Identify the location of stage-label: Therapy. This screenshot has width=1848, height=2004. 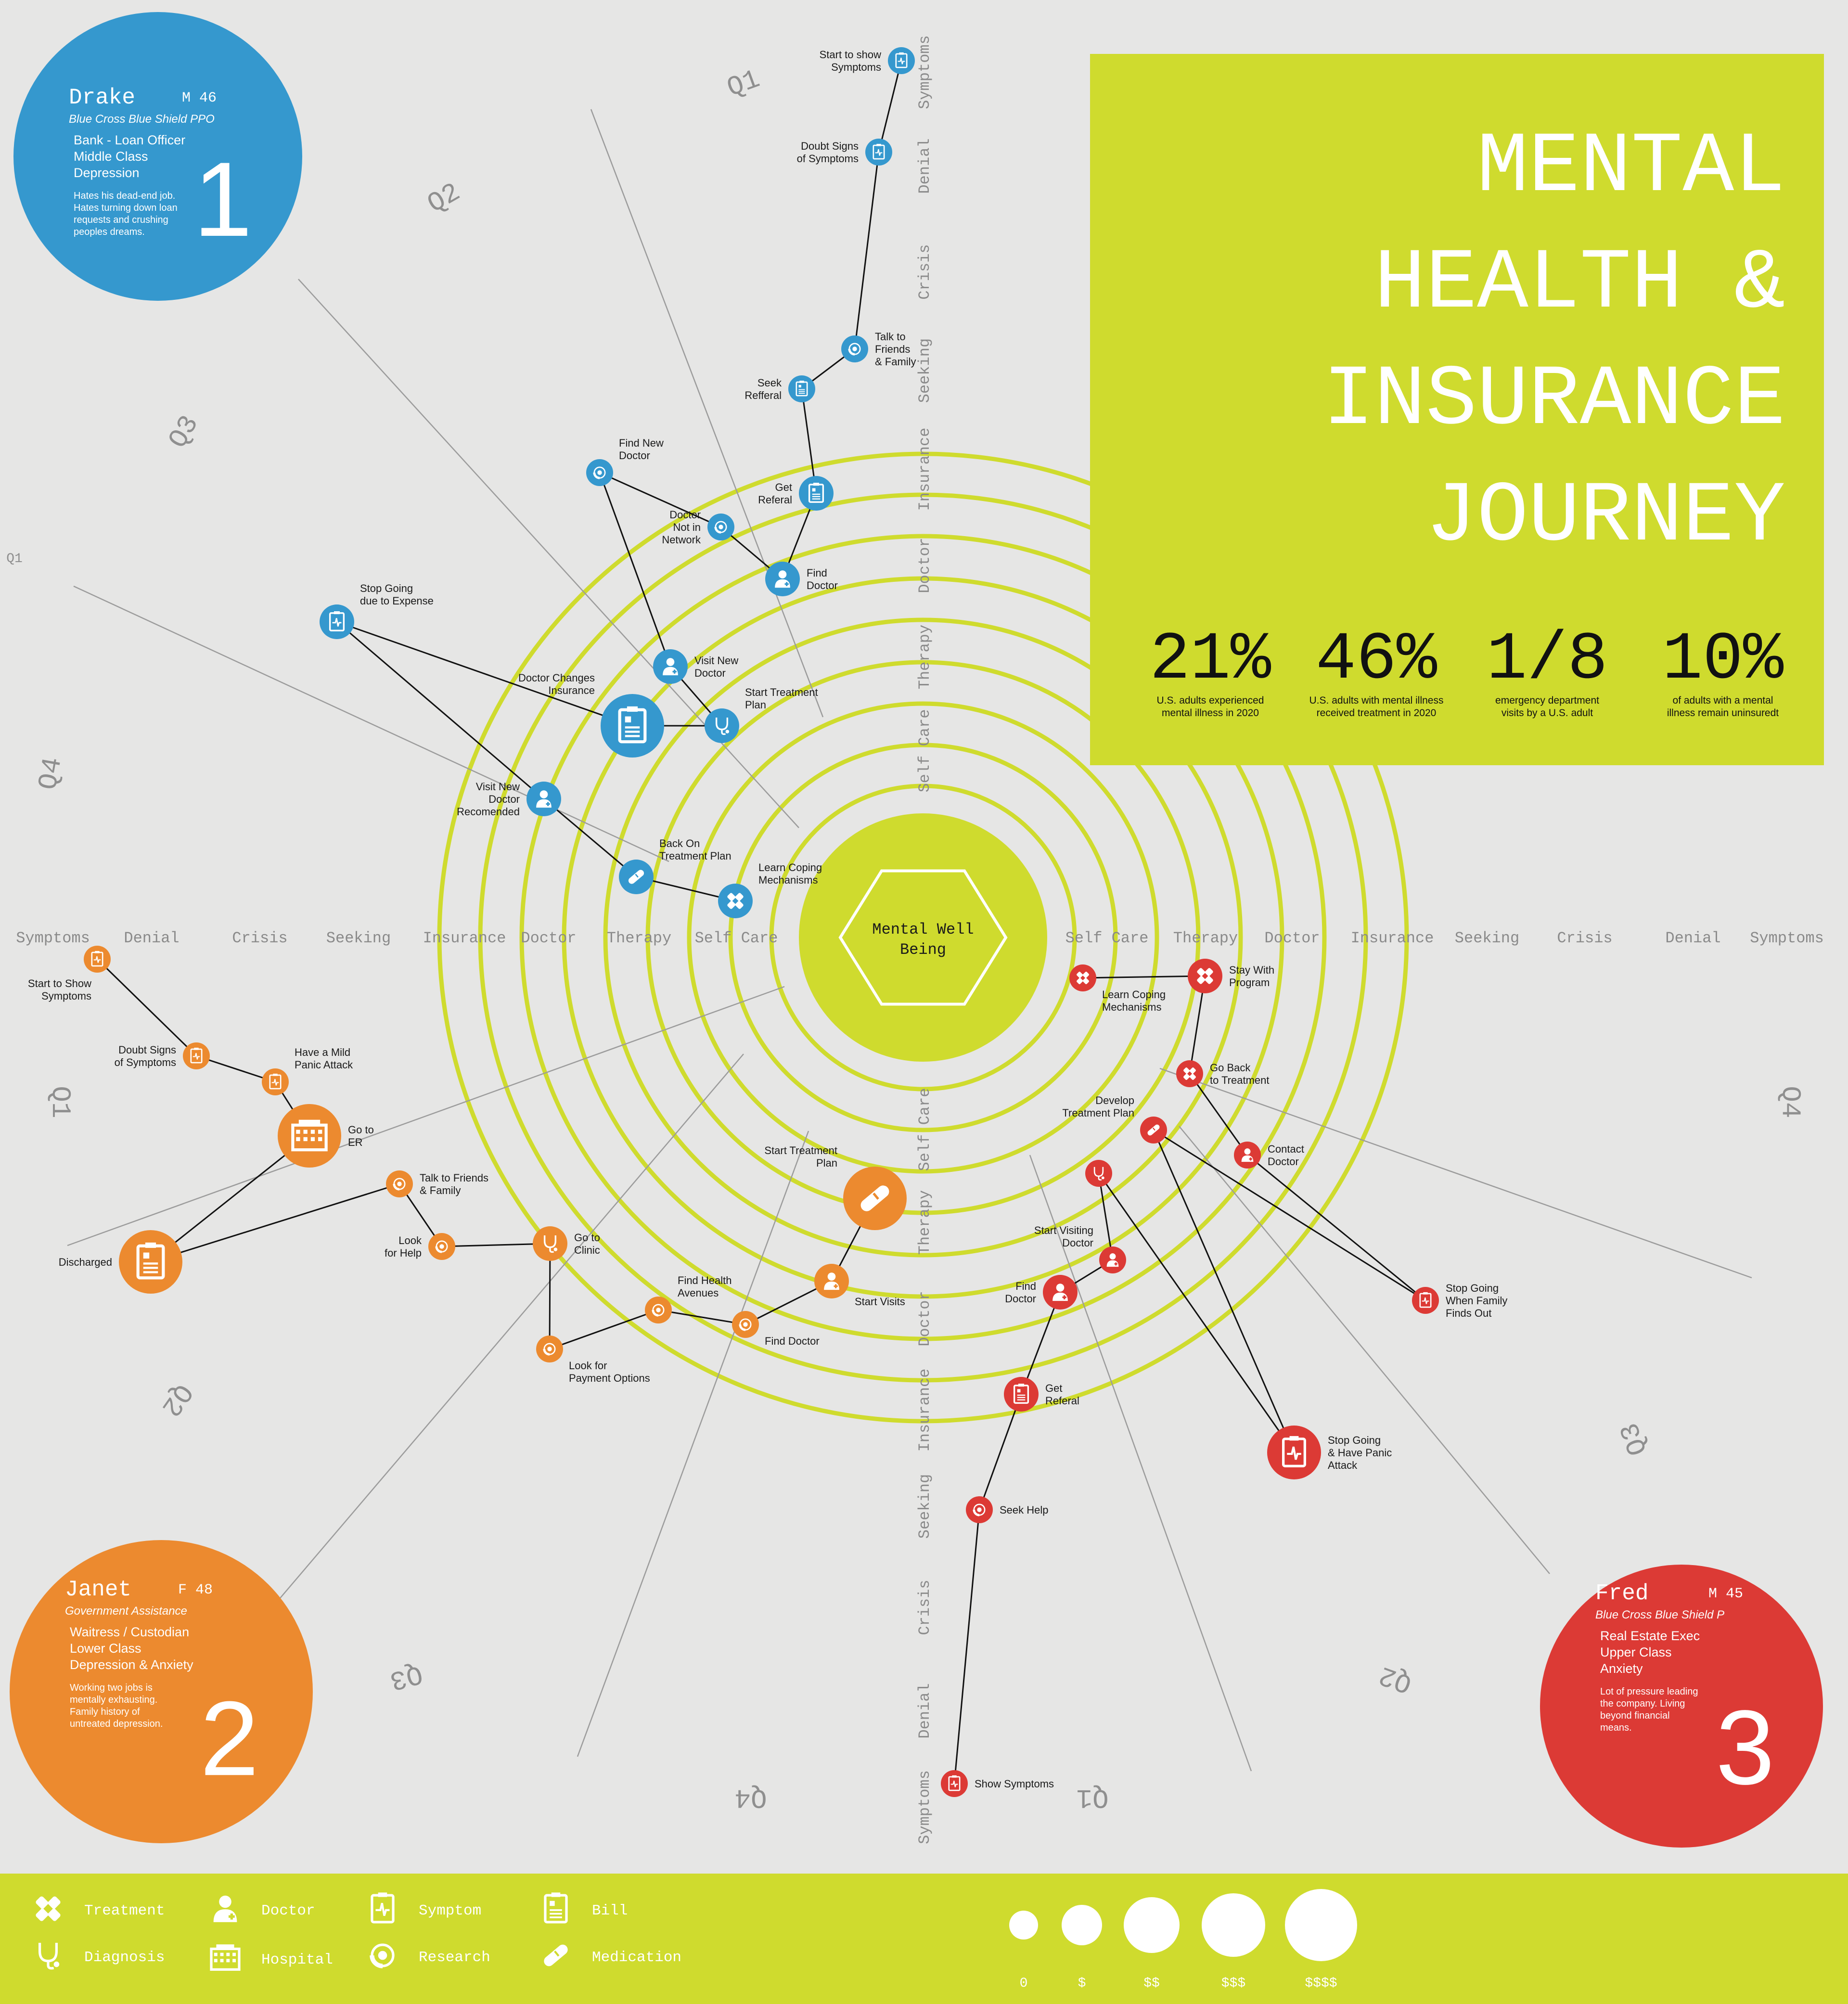
(1205, 938).